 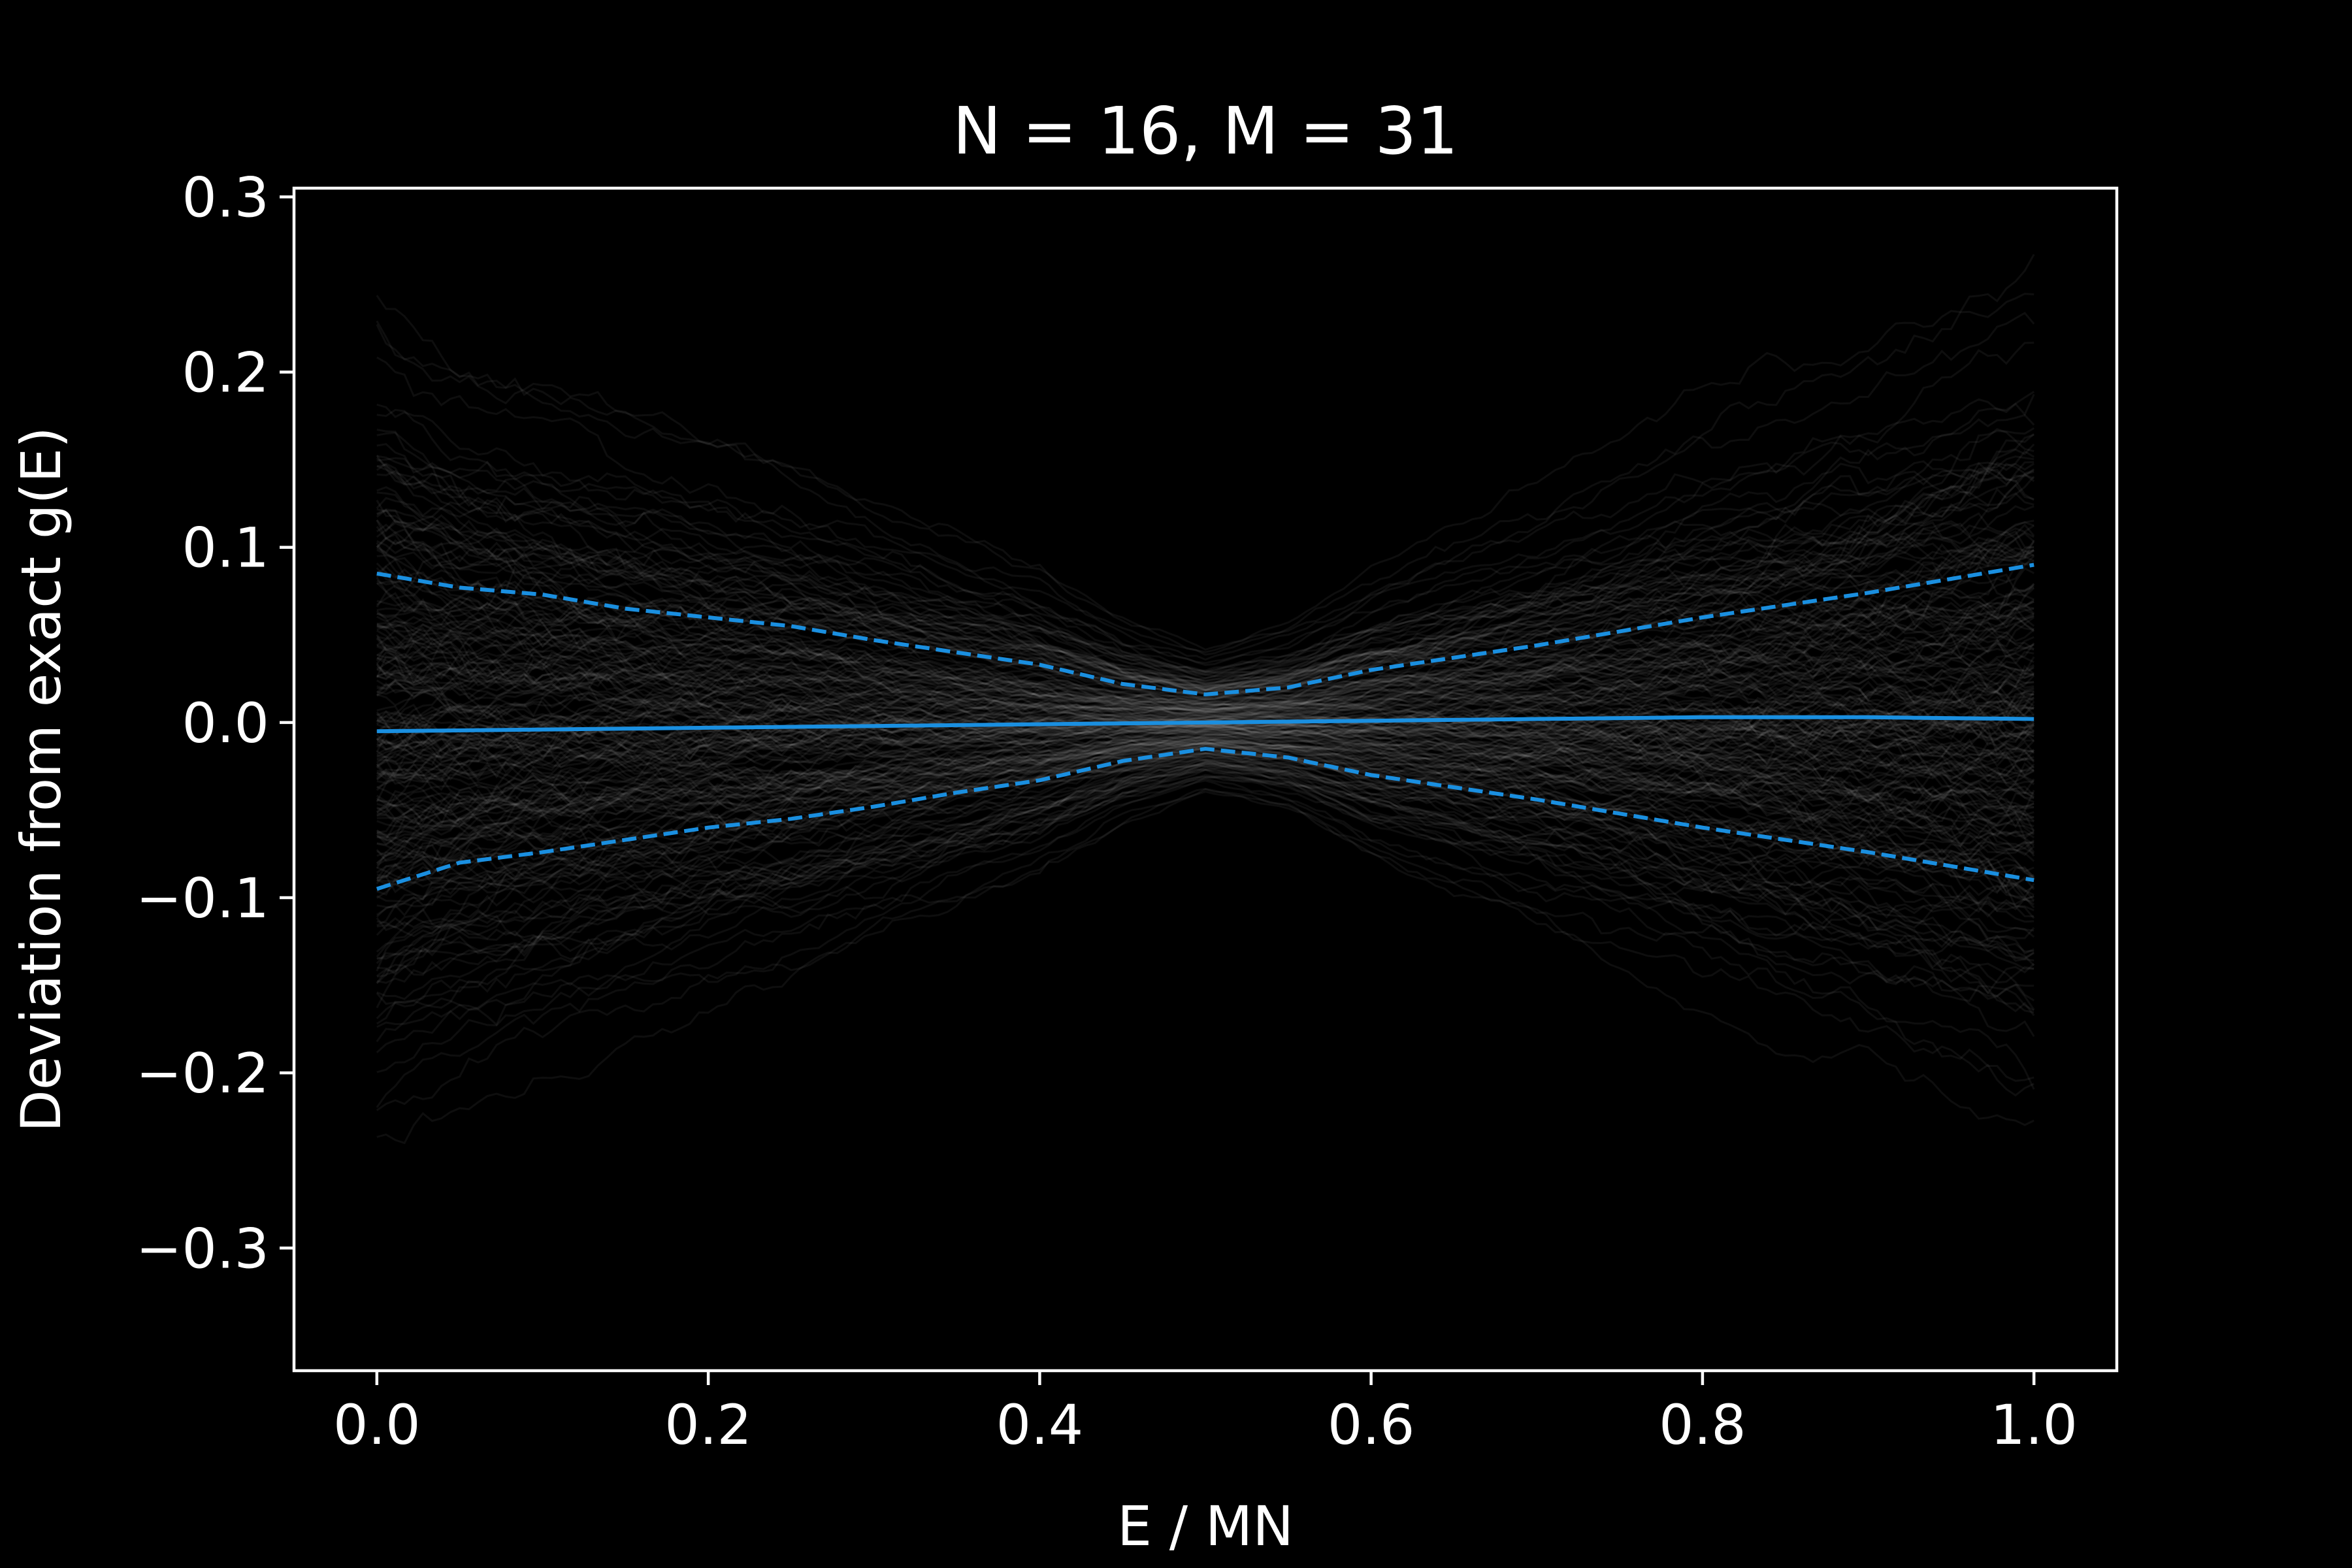 What do you see at coordinates (1205, 1526) in the screenshot?
I see `x-axis-label: E / MN` at bounding box center [1205, 1526].